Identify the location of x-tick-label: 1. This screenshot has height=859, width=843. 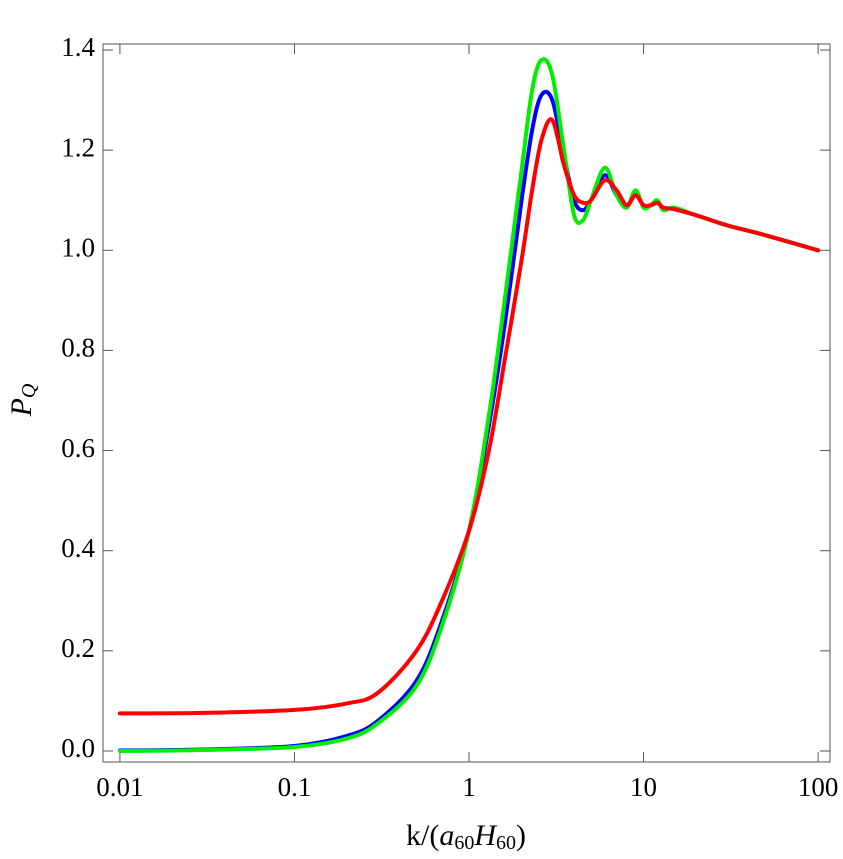
(469, 787).